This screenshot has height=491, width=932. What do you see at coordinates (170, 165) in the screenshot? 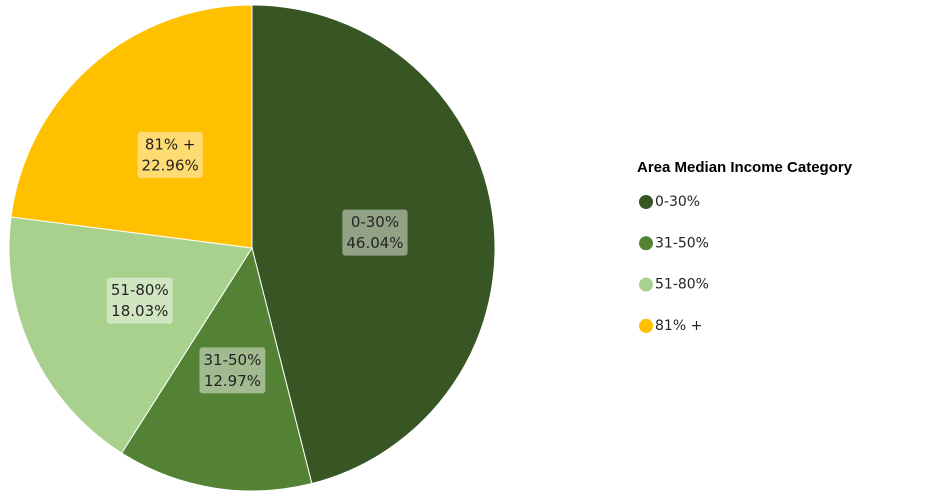
I see `label-value: 22.96%` at bounding box center [170, 165].